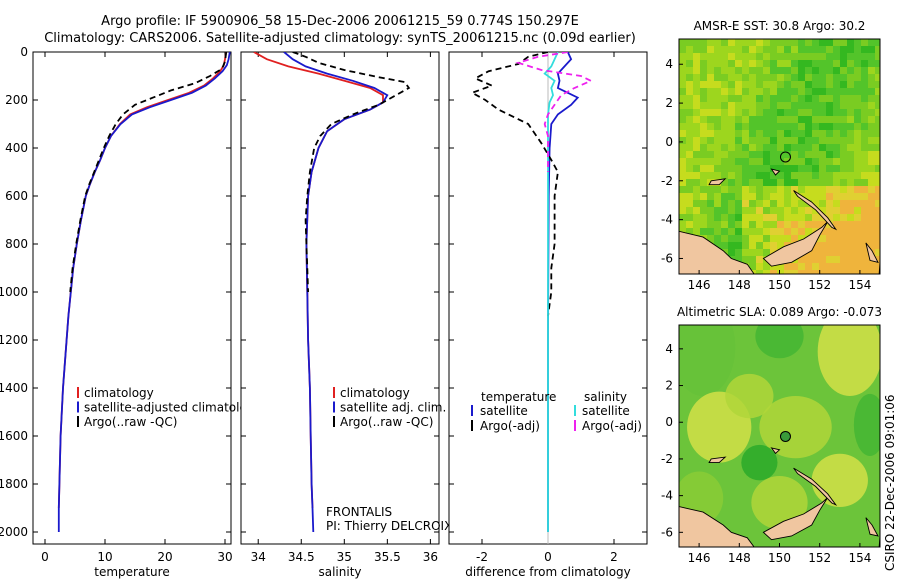 Image resolution: width=900 pixels, height=580 pixels. Describe the element at coordinates (667, 258) in the screenshot. I see `y-tick-label: -6` at that location.